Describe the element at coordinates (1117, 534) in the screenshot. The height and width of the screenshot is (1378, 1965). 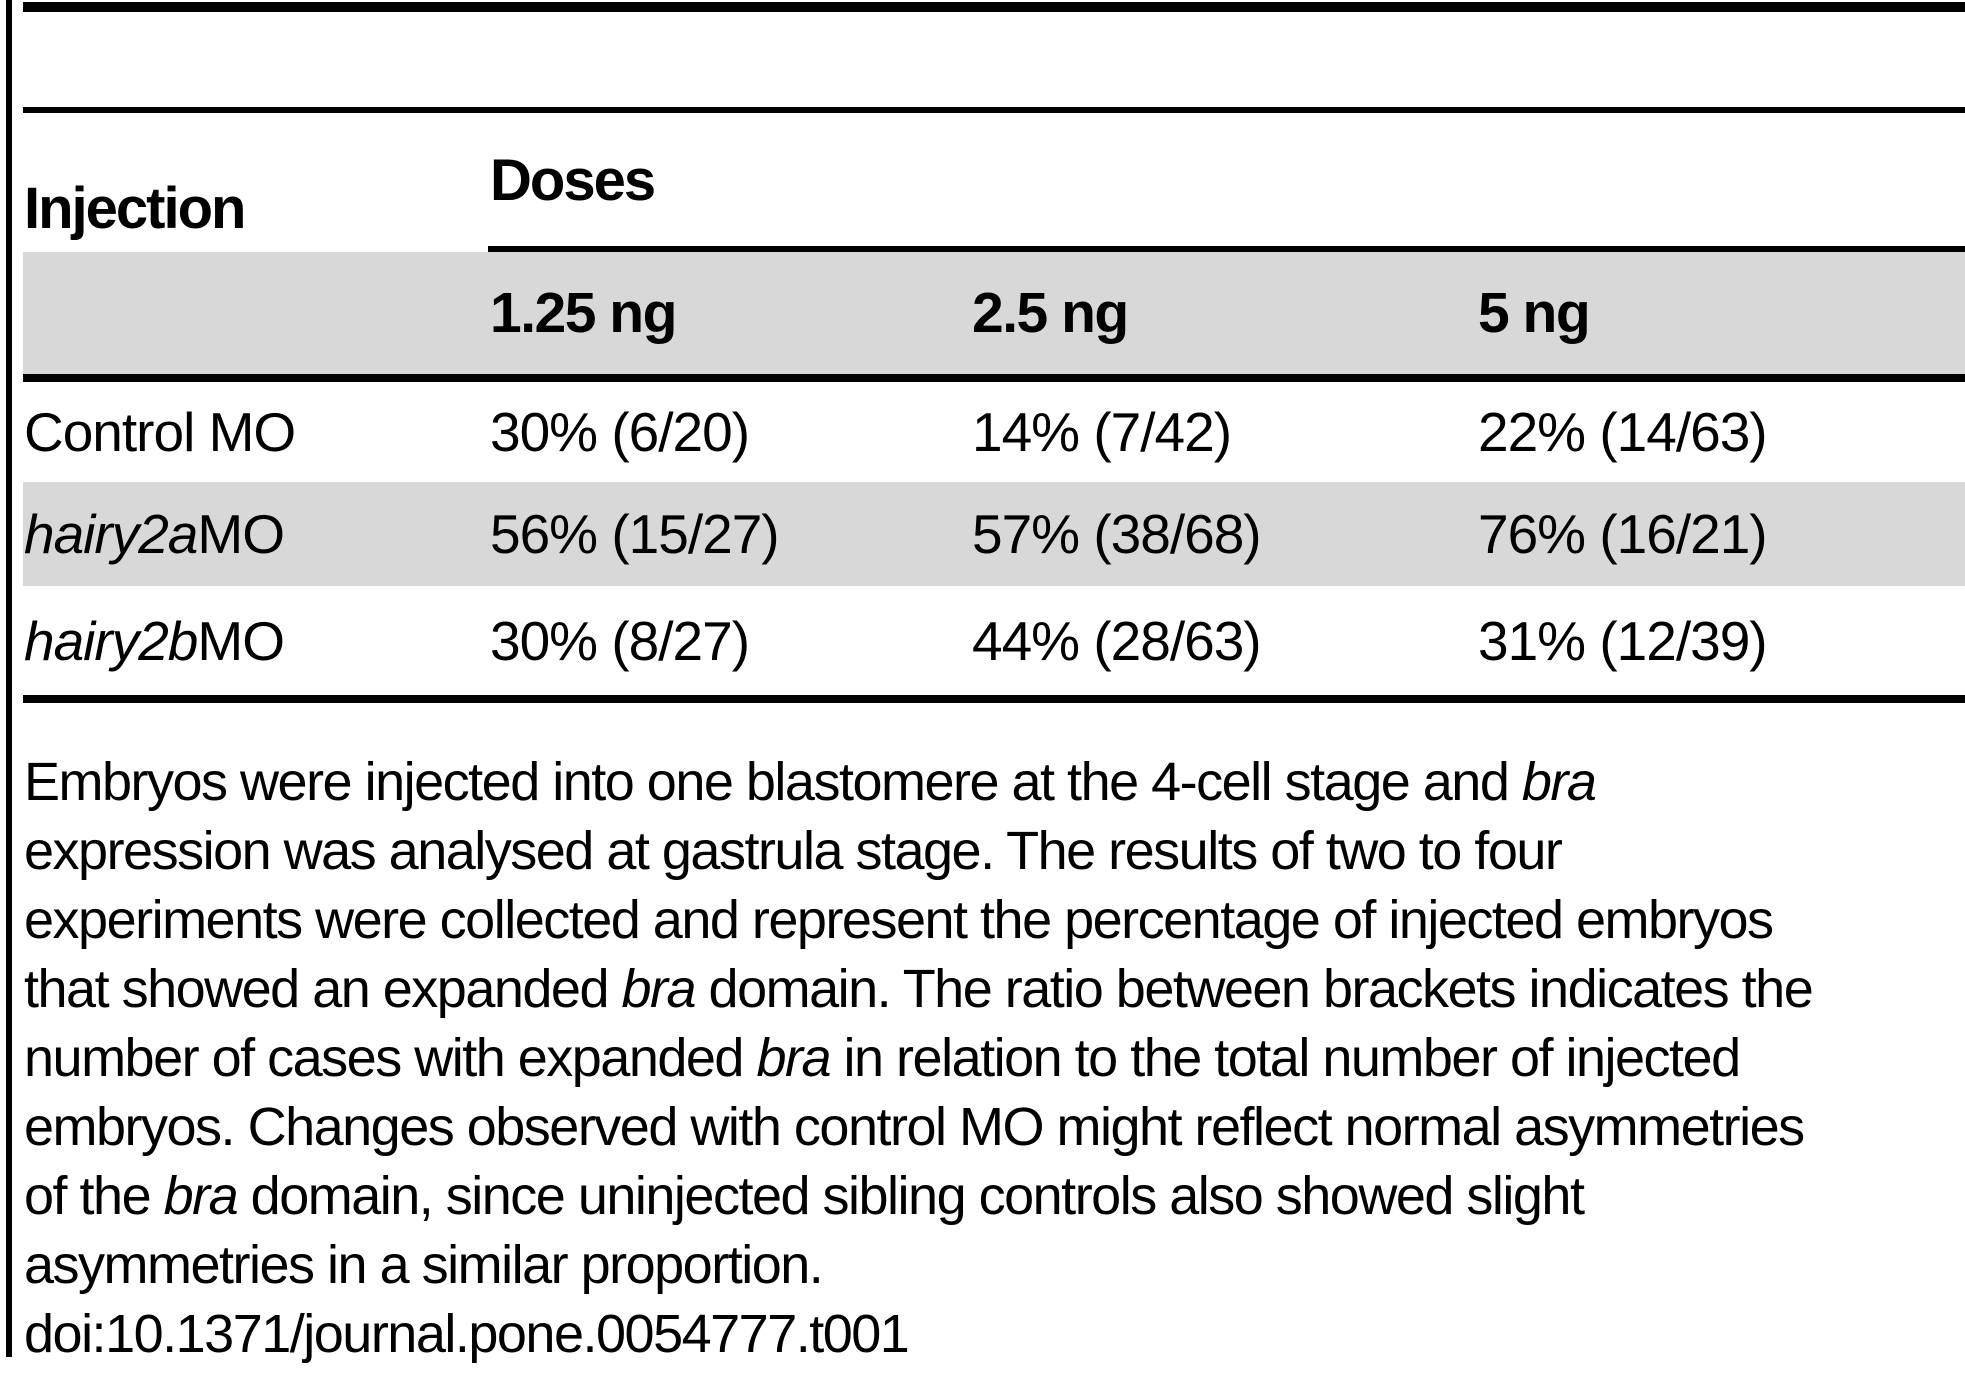
I see `cell-value: 57% (38/68)` at that location.